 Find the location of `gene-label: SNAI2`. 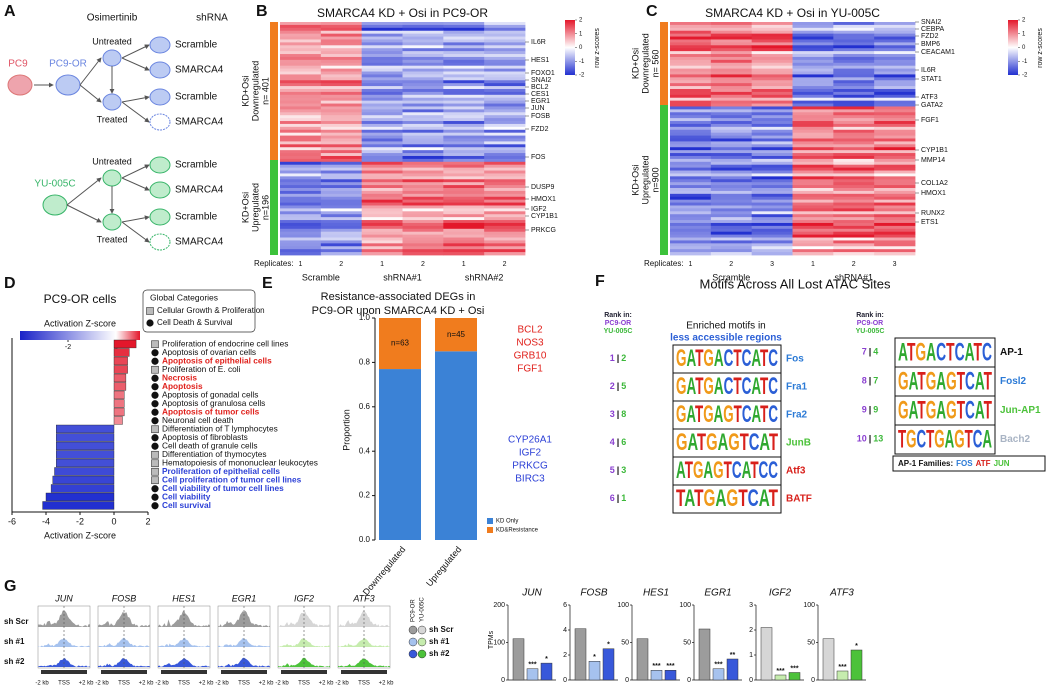

gene-label: SNAI2 is located at coordinates (541, 80).